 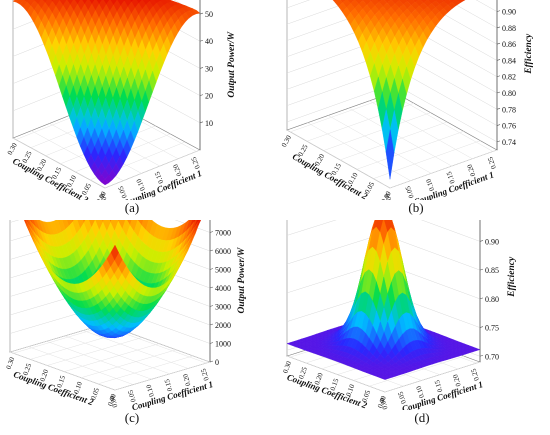 I want to click on z-tick-label: 6000, so click(x=223, y=251).